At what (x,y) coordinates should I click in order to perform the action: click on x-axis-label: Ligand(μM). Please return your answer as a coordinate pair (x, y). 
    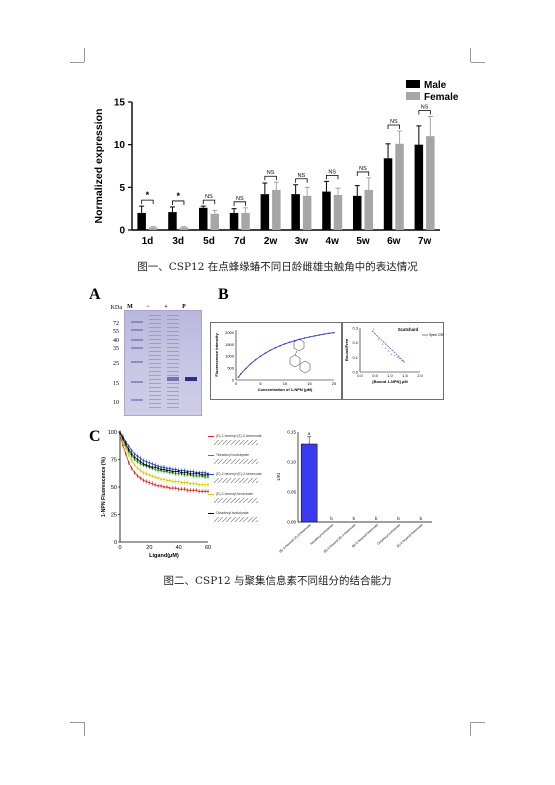
    Looking at the image, I should click on (164, 556).